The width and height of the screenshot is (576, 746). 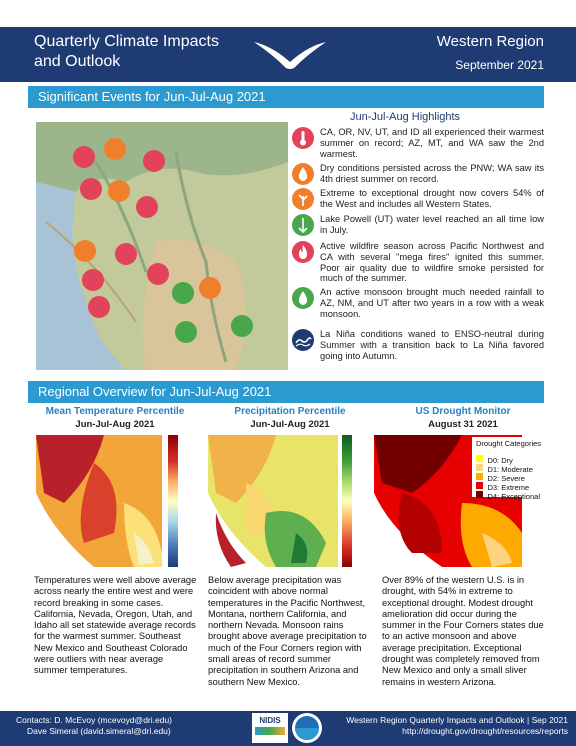 I want to click on temperature-legend, so click(x=173, y=501).